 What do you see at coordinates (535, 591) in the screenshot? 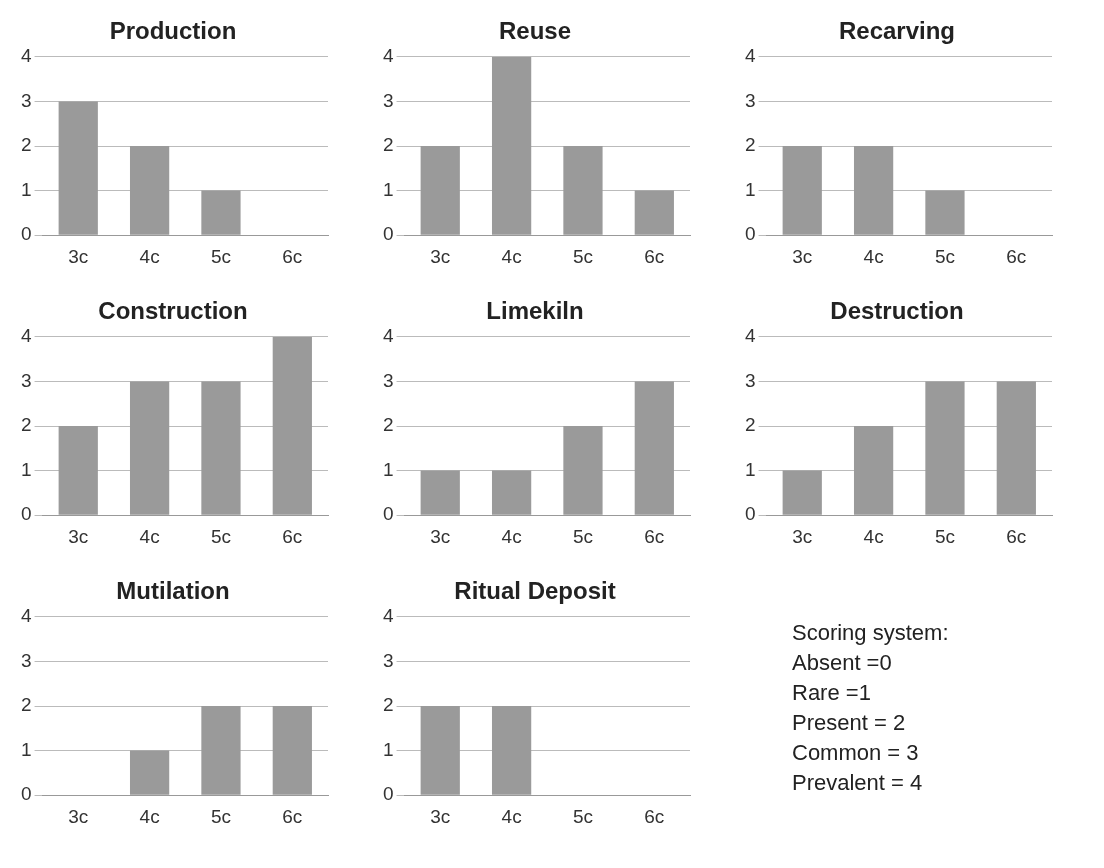
I see `chart-title: Ritual Deposit` at bounding box center [535, 591].